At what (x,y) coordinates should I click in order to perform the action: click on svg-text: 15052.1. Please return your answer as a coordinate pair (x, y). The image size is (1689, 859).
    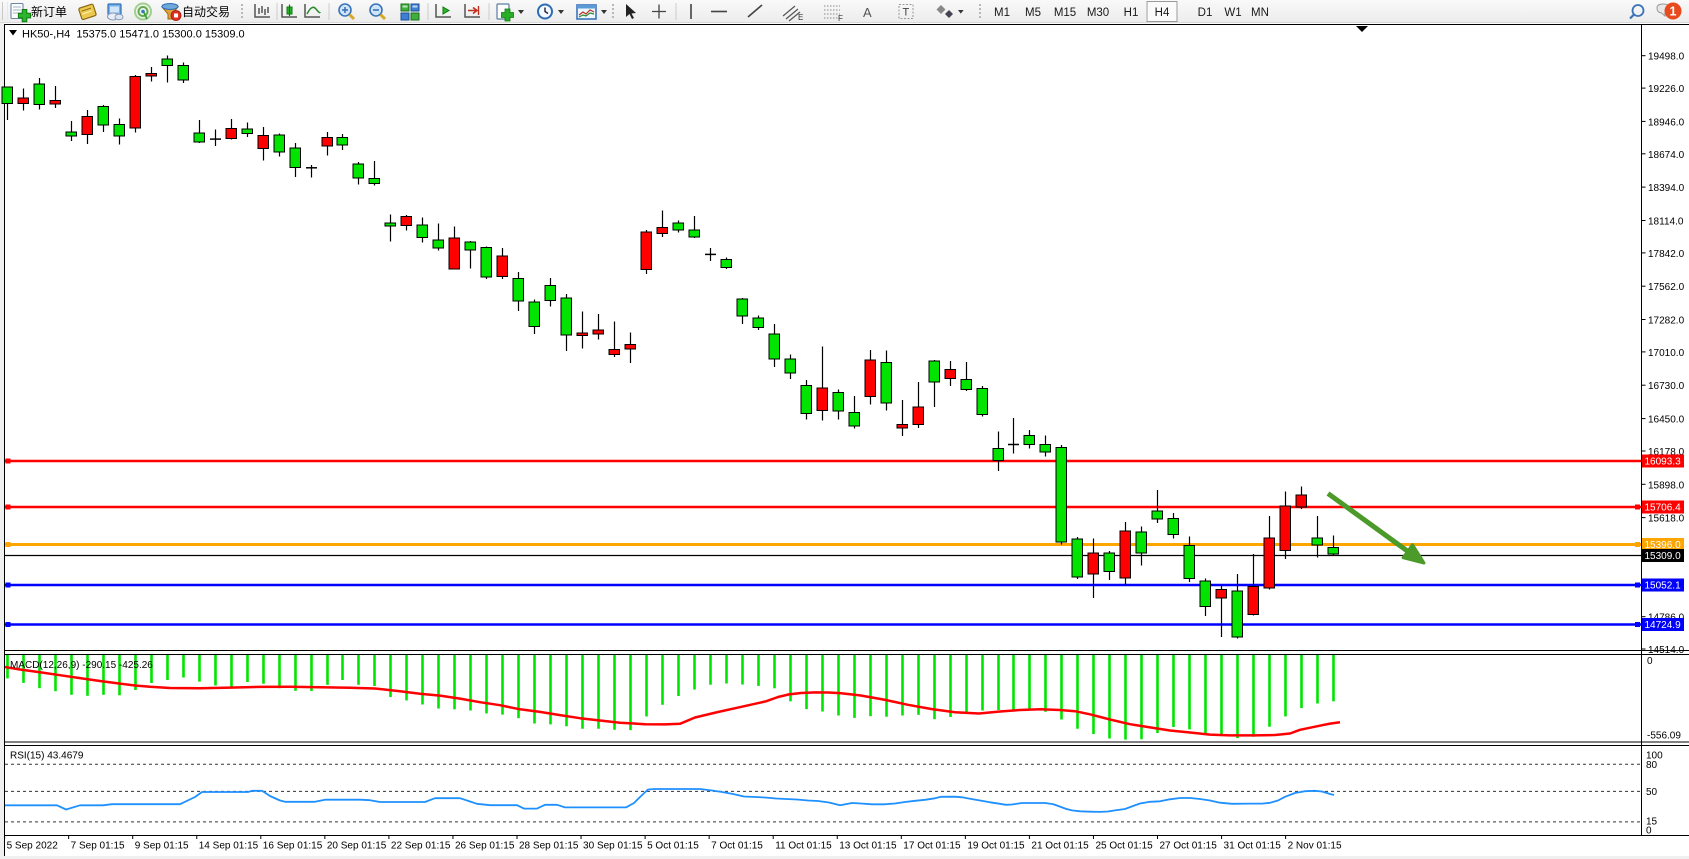
    Looking at the image, I should click on (1663, 586).